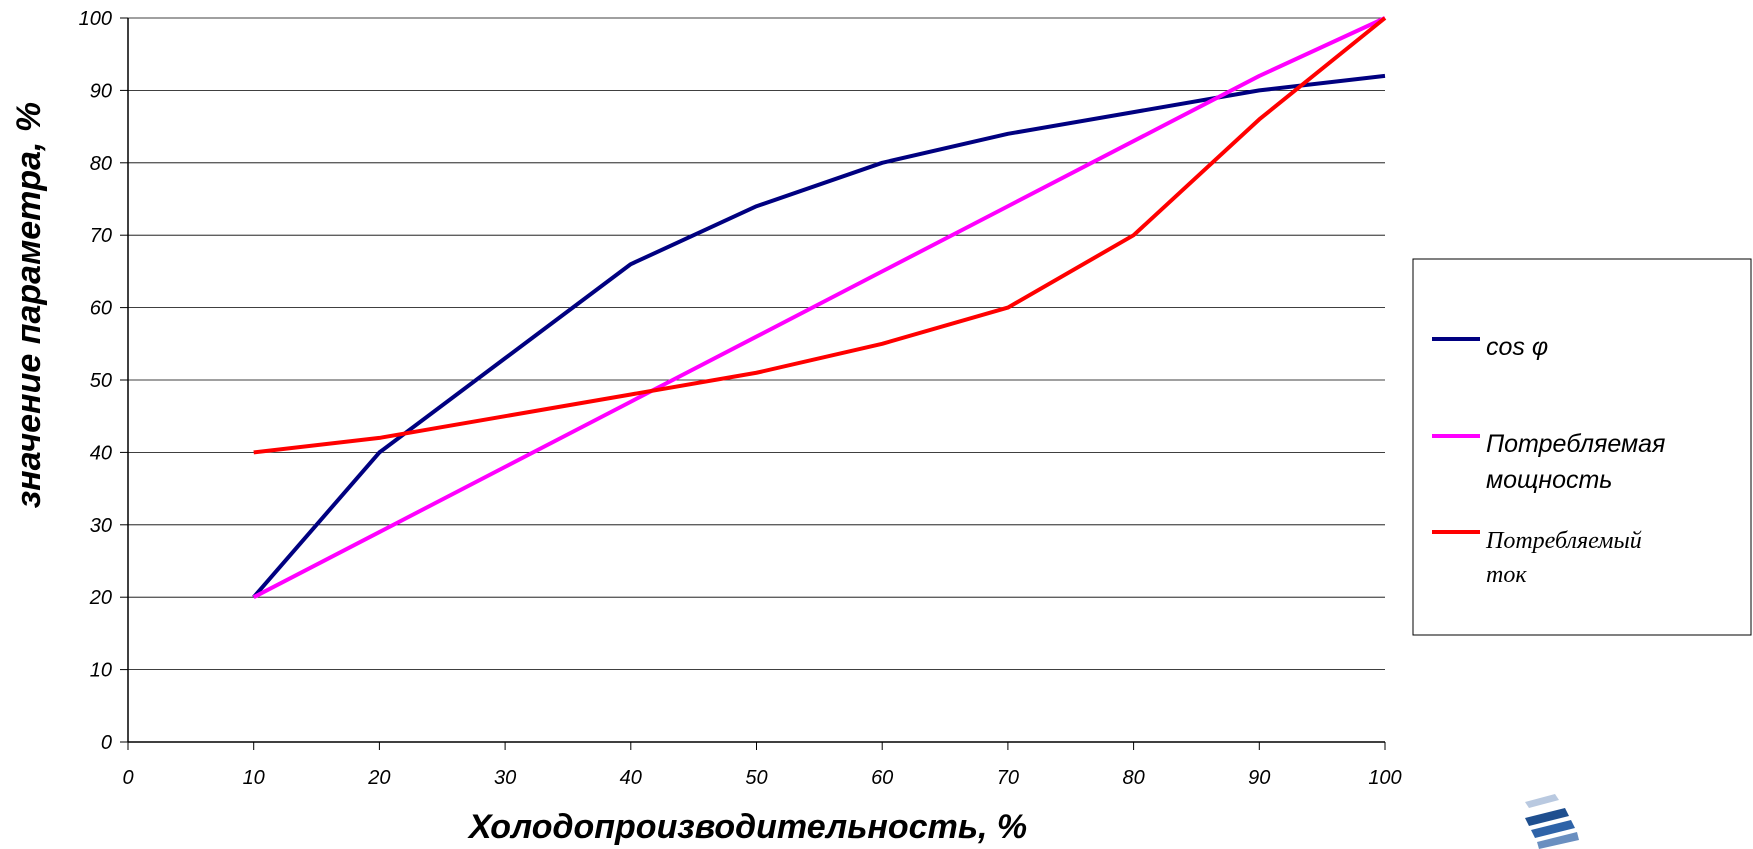  What do you see at coordinates (127, 778) in the screenshot?
I see `x-tick-label: 0` at bounding box center [127, 778].